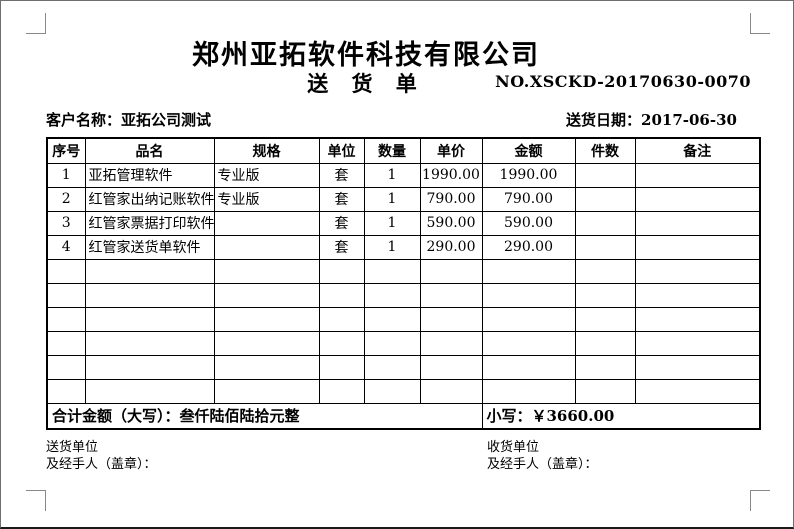 This screenshot has width=794, height=529. What do you see at coordinates (149, 223) in the screenshot?
I see `cell: 红管家票据打印软件` at bounding box center [149, 223].